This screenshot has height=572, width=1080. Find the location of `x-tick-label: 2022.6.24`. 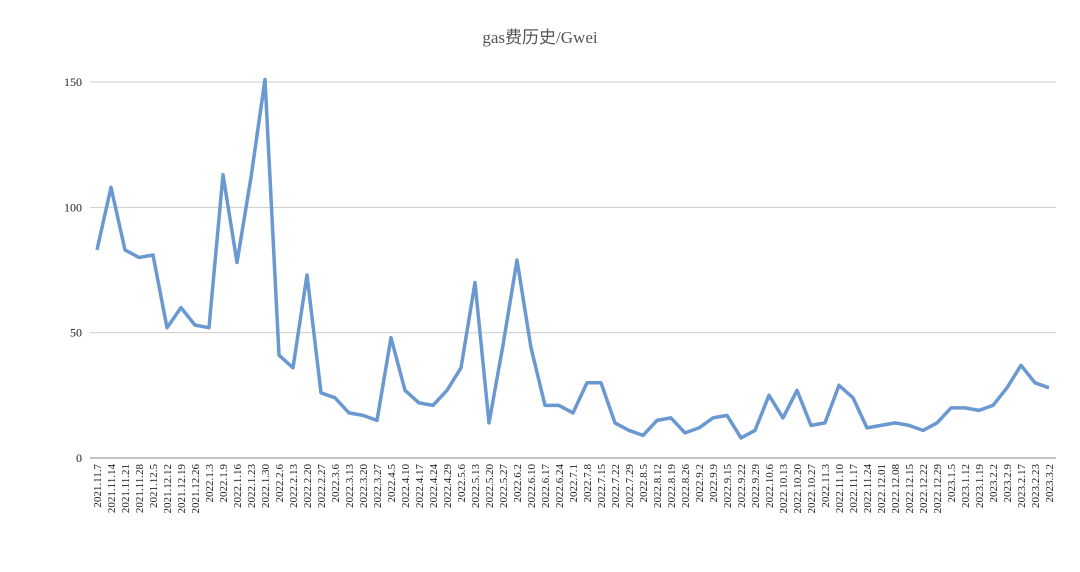

x-tick-label: 2022.6.24 is located at coordinates (560, 486).